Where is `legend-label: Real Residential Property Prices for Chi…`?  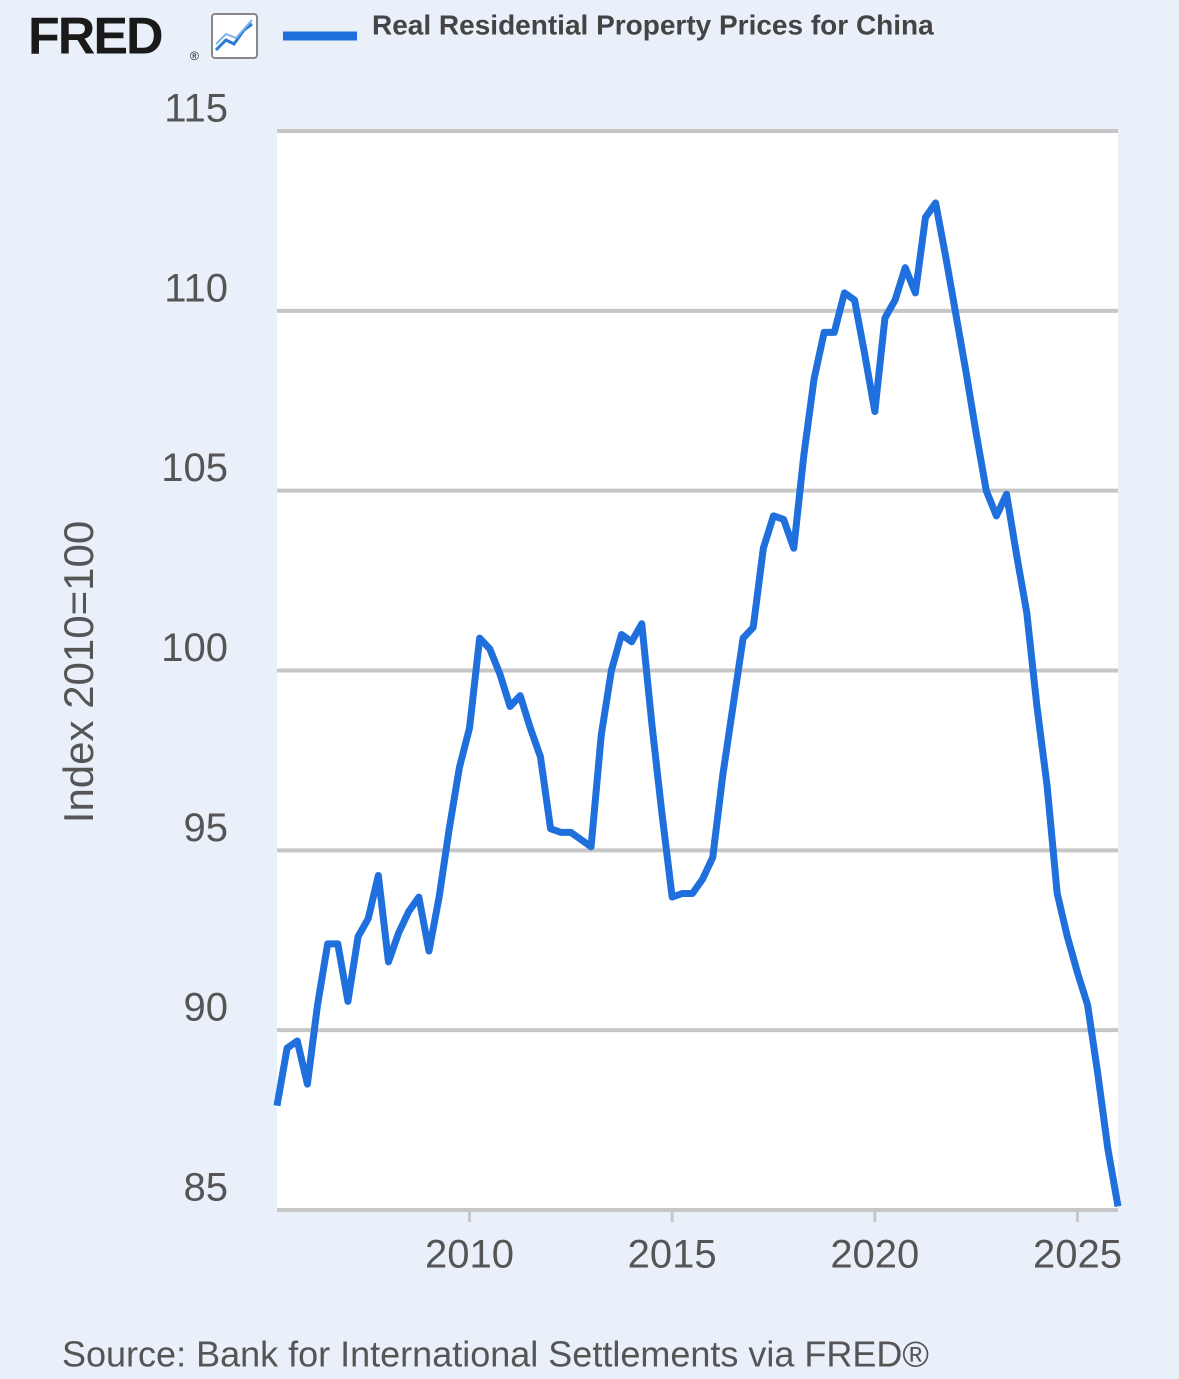 legend-label: Real Residential Property Prices for Chi… is located at coordinates (653, 24).